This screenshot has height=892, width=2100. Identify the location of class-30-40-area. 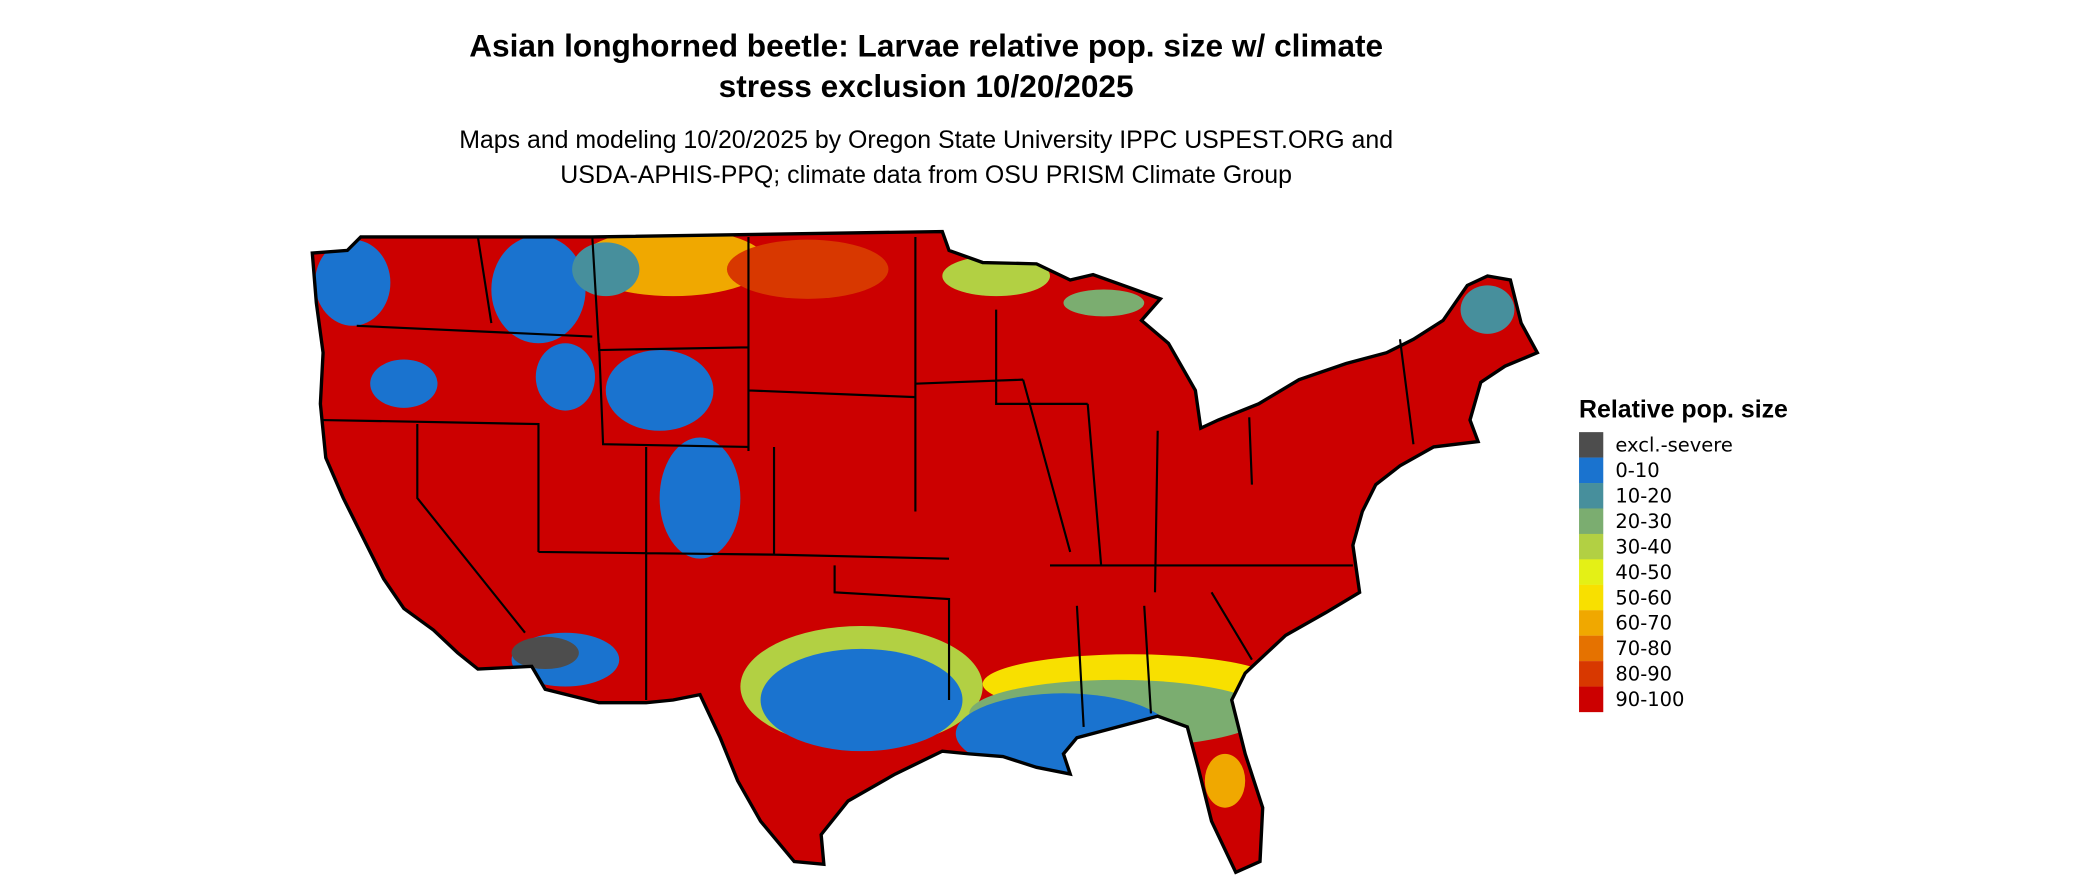
(996, 276).